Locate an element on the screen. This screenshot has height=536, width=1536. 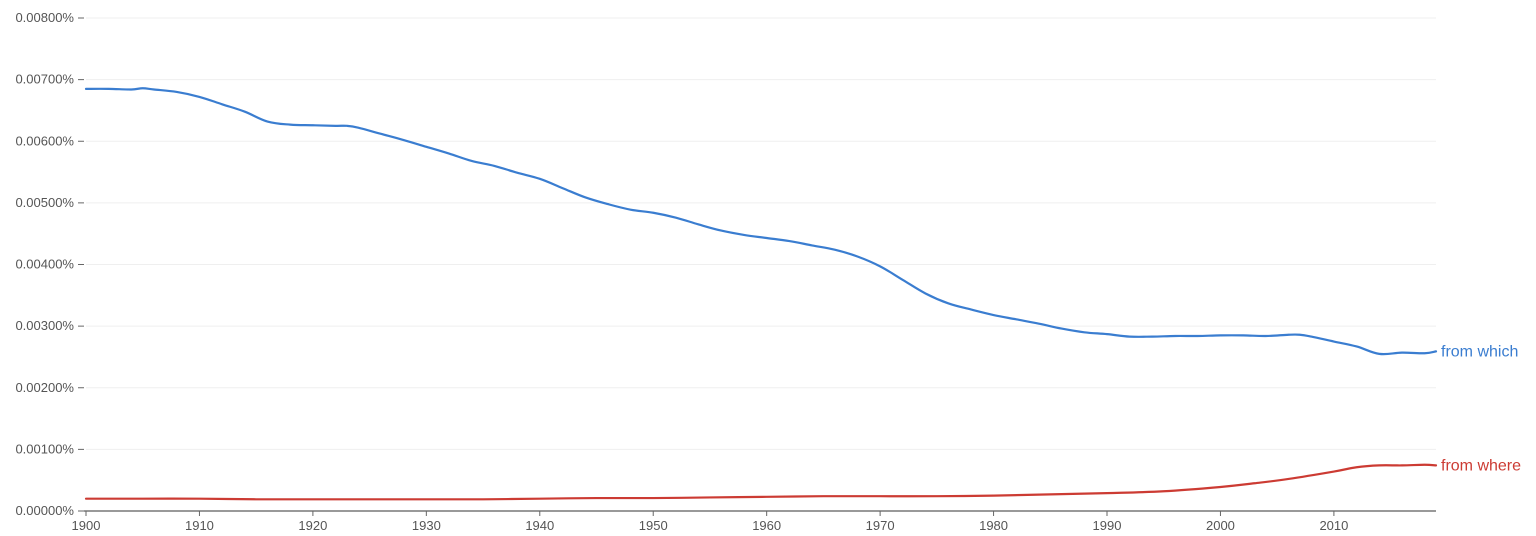
x-tick-label: 1980 is located at coordinates (993, 525).